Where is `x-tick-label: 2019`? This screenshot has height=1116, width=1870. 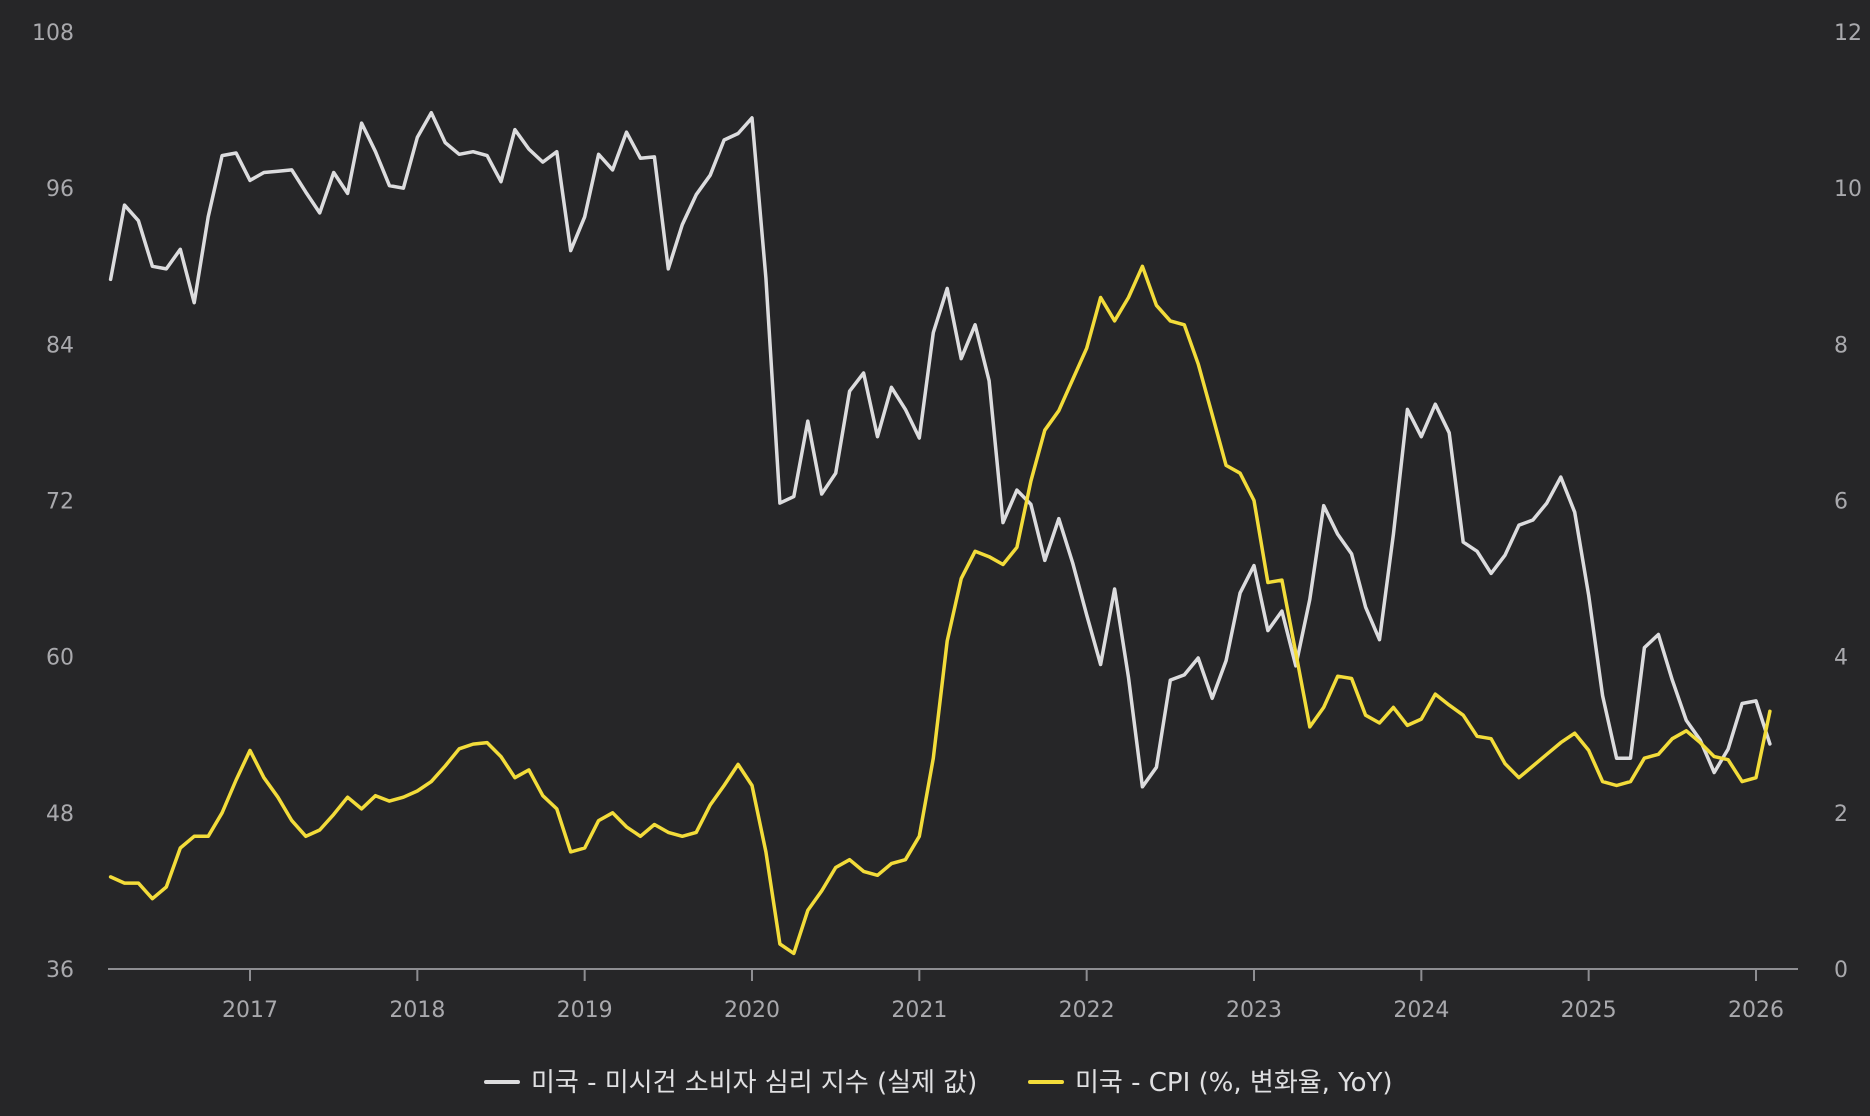
x-tick-label: 2019 is located at coordinates (585, 1010).